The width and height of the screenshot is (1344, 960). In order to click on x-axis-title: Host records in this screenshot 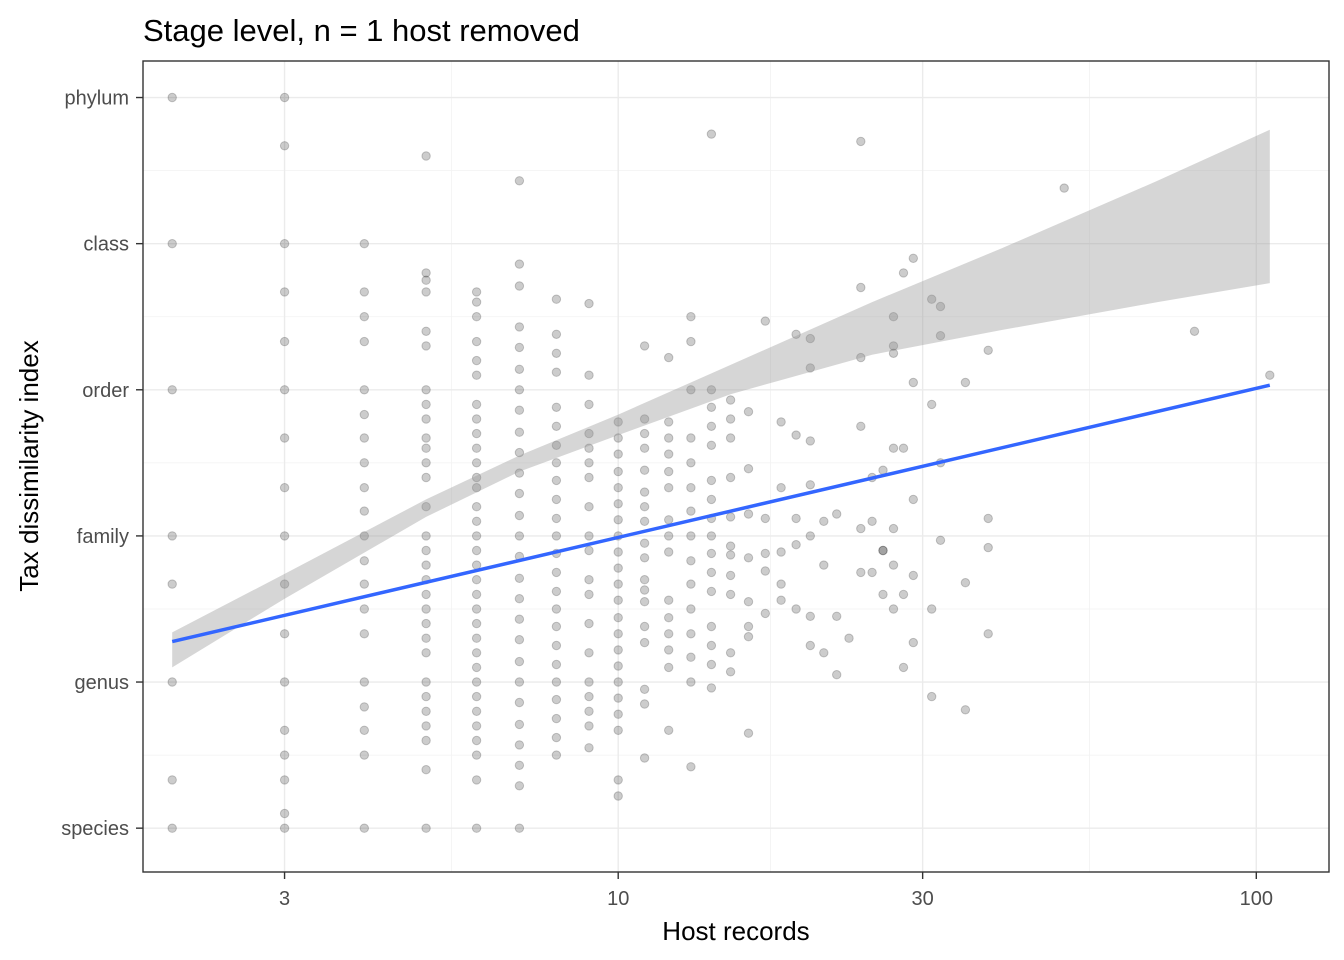, I will do `click(735, 931)`.